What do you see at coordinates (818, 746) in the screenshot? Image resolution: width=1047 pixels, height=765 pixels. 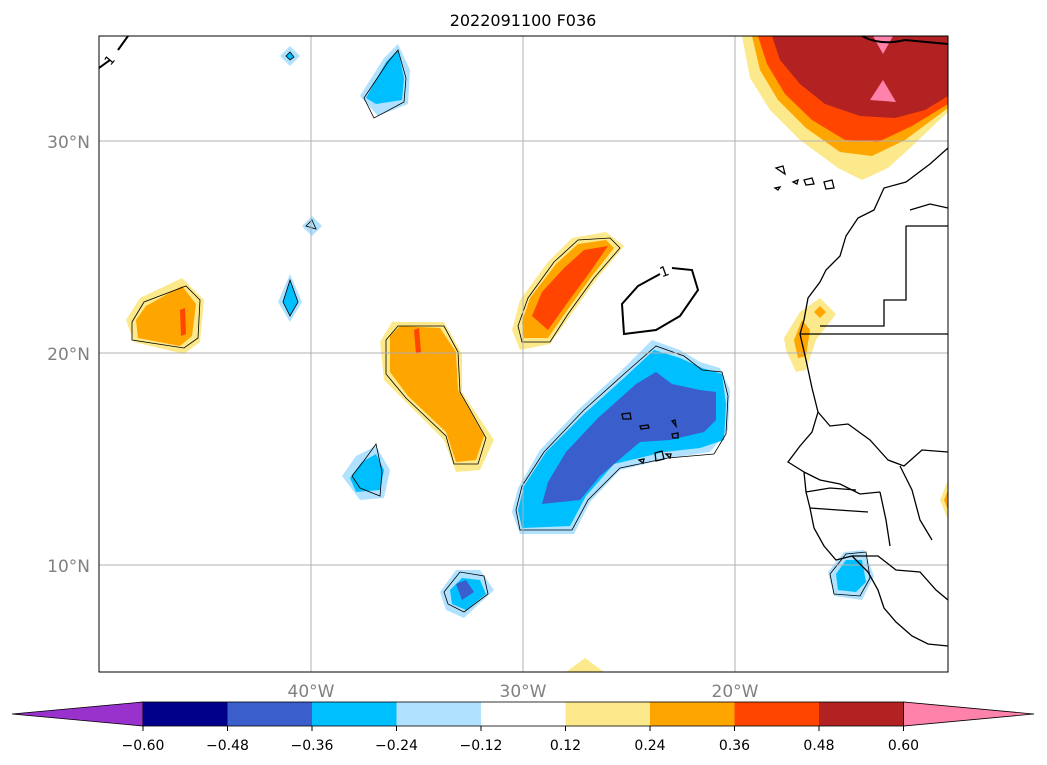 I see `colorbar-tick-label: 0.48` at bounding box center [818, 746].